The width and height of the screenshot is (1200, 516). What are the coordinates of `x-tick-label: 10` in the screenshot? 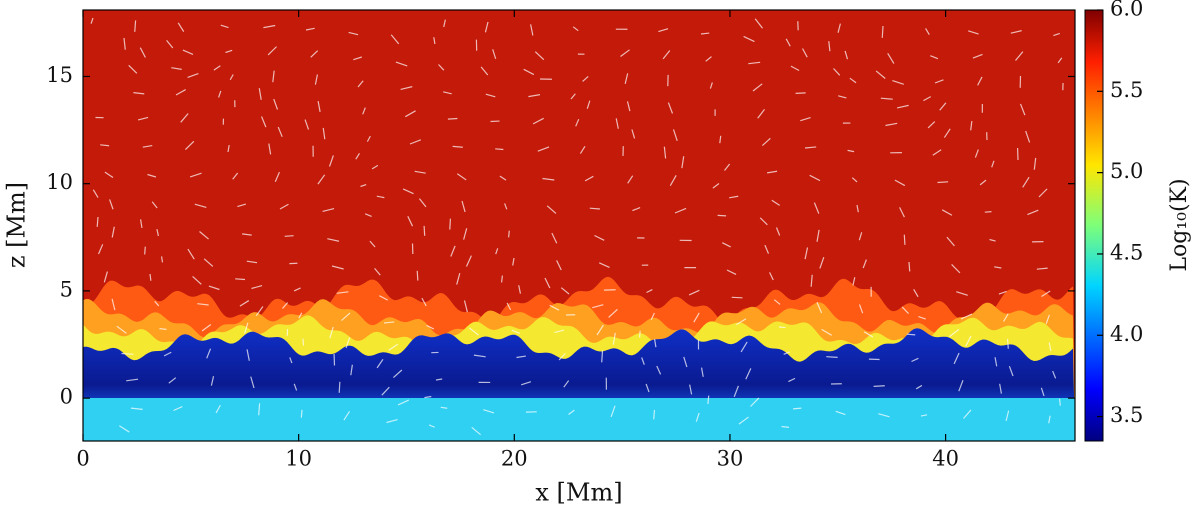 It's located at (298, 459).